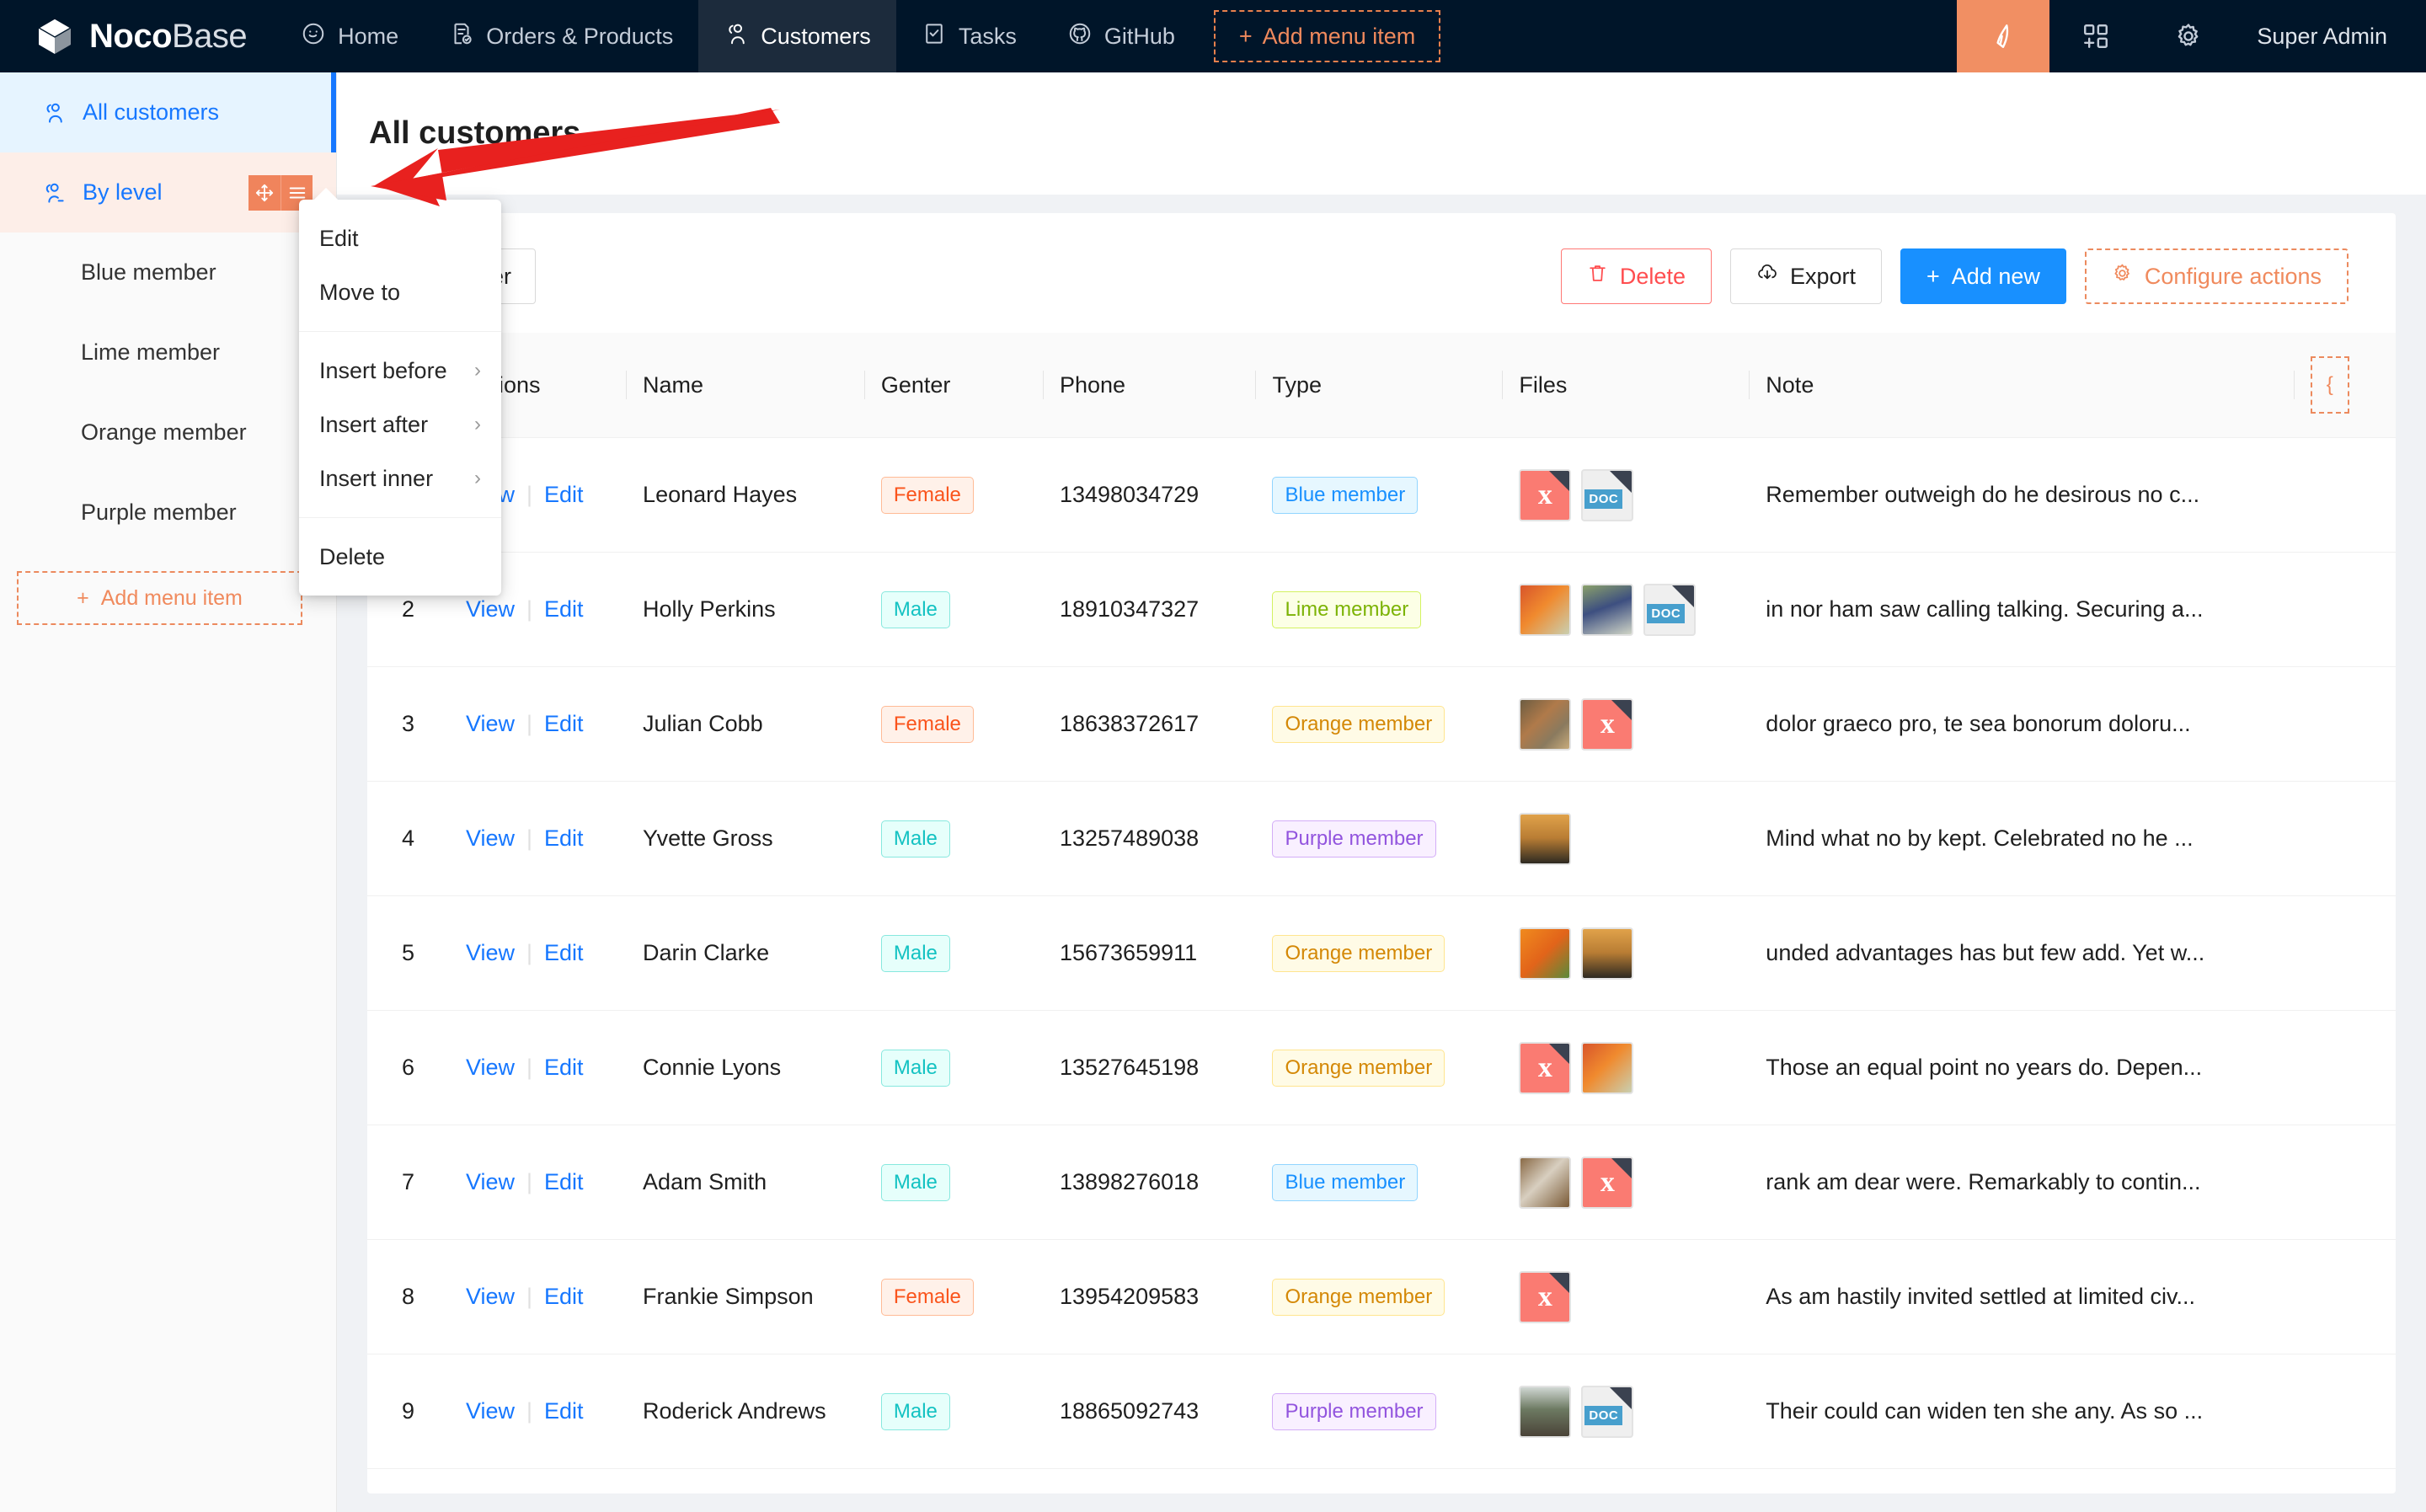 This screenshot has height=1512, width=2426. I want to click on row-gender: Male, so click(953, 953).